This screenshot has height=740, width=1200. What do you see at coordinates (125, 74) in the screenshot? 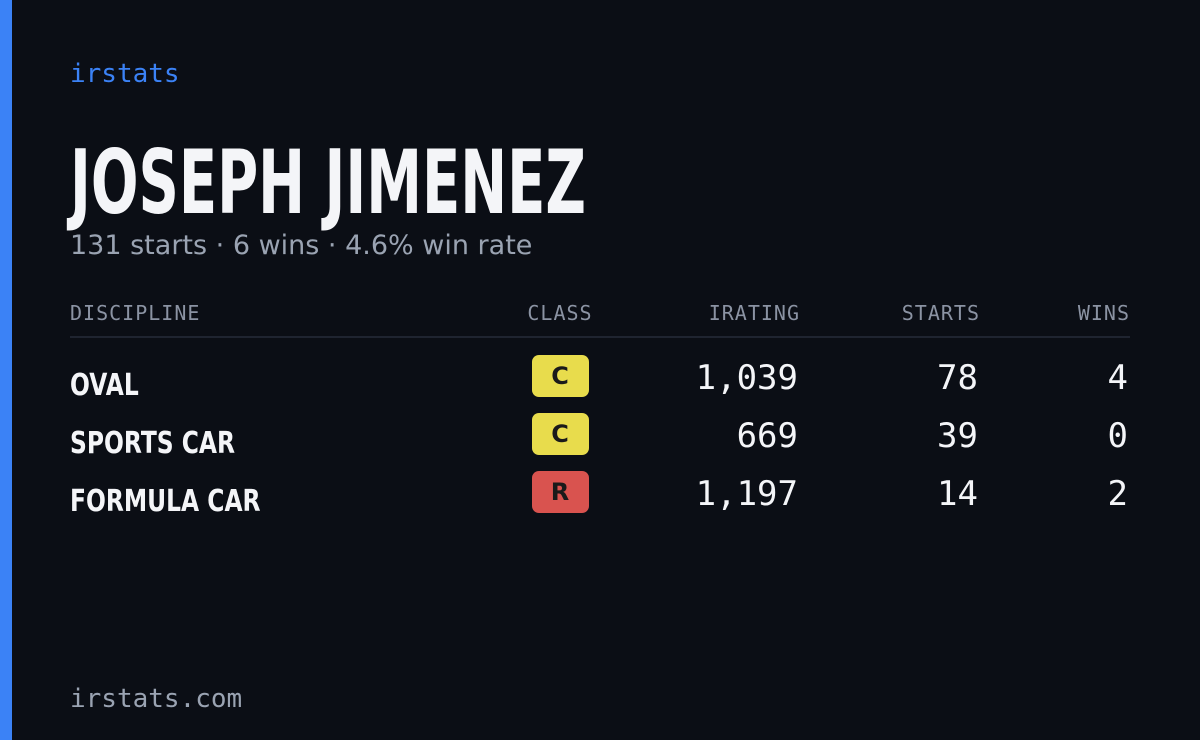
I see `brand: irstats` at bounding box center [125, 74].